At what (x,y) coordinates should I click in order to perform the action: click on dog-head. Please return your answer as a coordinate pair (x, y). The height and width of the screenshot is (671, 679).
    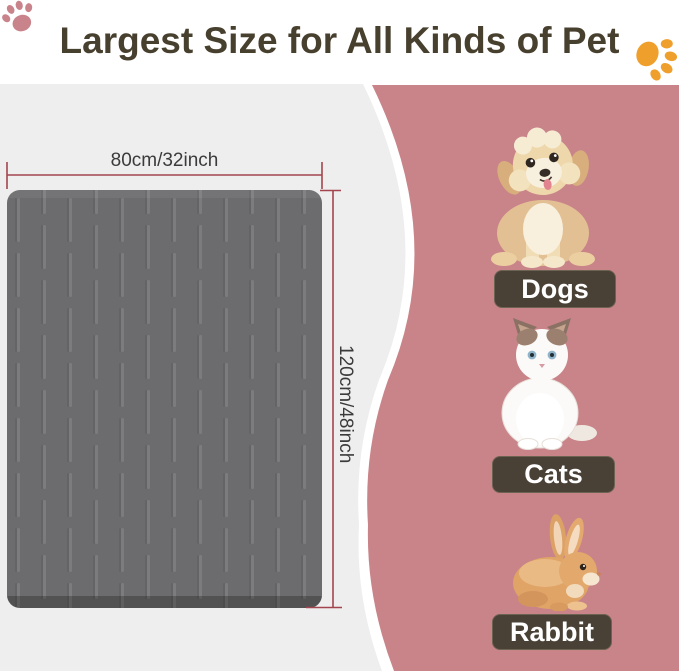
    Looking at the image, I should click on (543, 161).